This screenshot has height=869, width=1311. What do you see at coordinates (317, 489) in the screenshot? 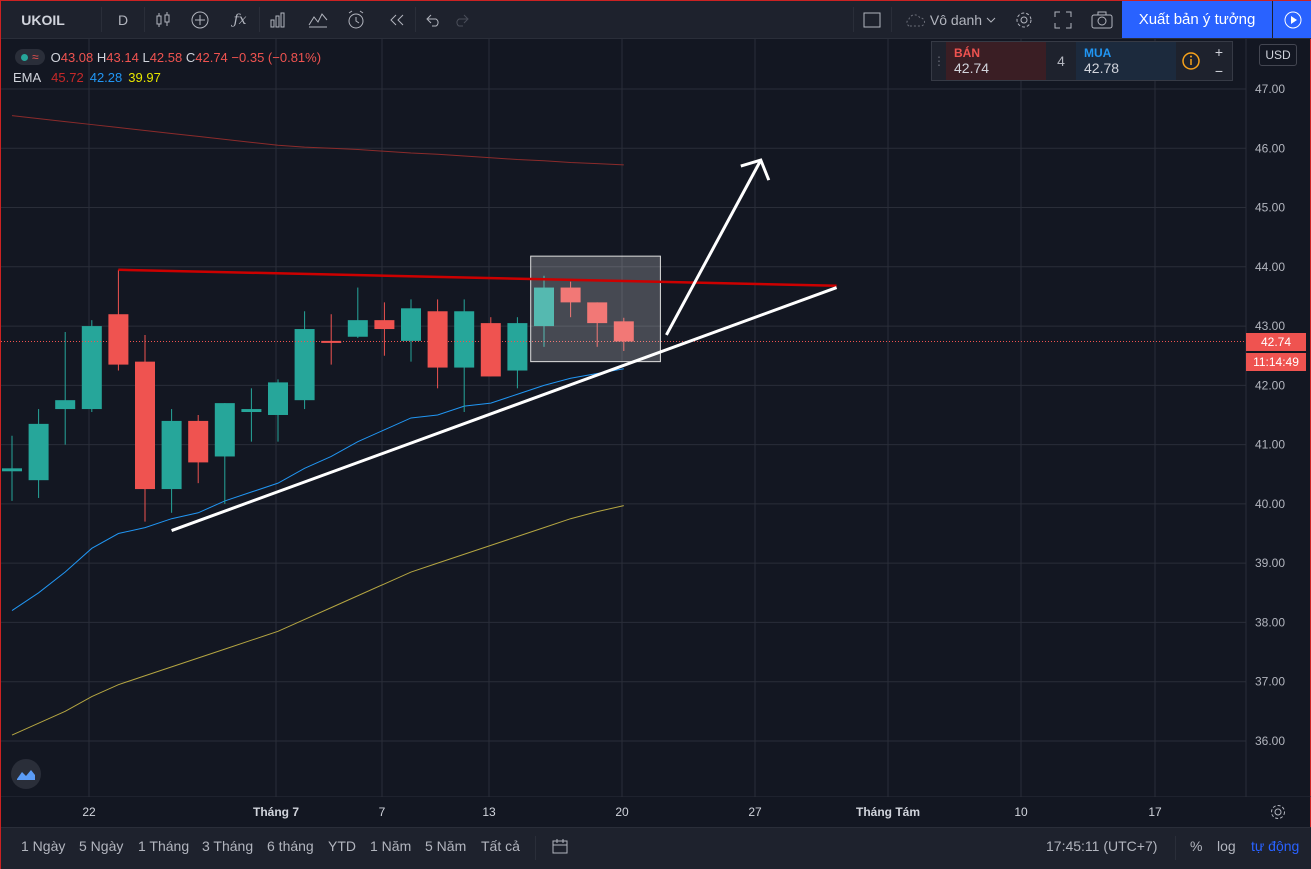
I see `ema-fast-line` at bounding box center [317, 489].